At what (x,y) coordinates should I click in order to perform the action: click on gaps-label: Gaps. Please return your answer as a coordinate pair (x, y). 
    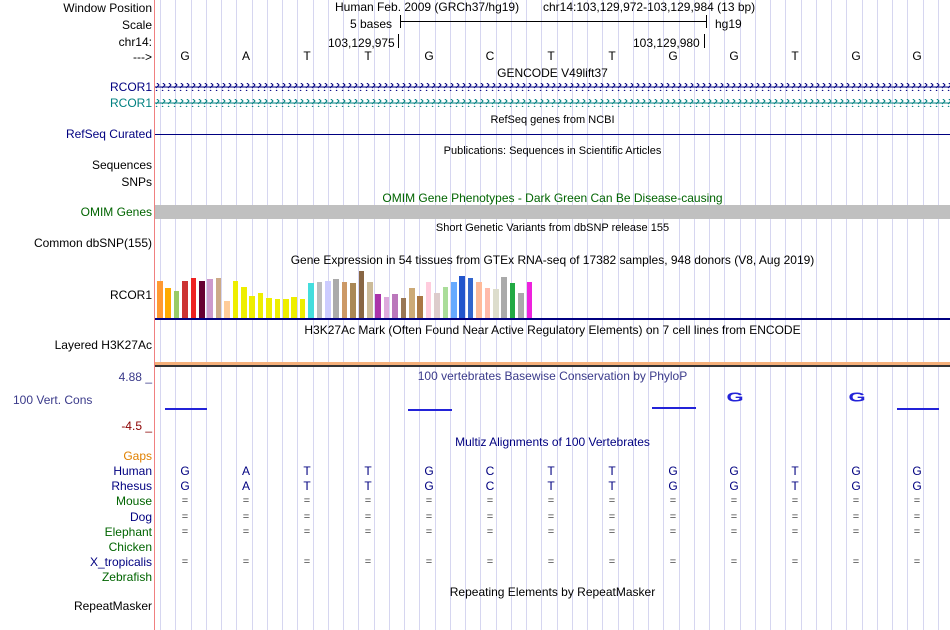
    Looking at the image, I should click on (137, 456).